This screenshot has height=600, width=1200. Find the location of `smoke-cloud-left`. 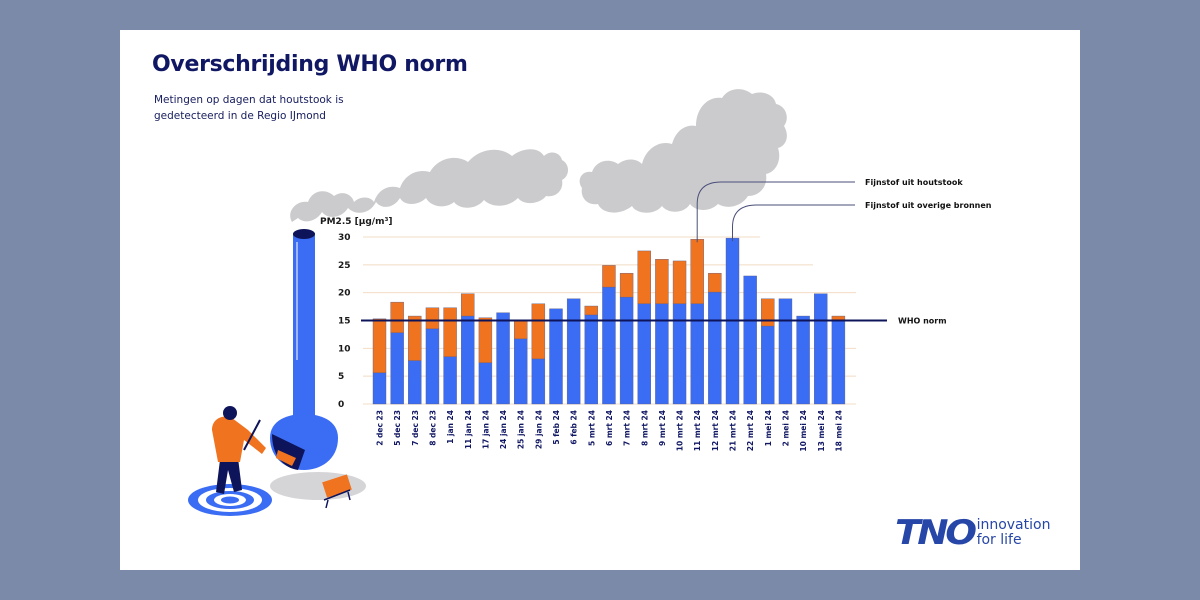

smoke-cloud-left is located at coordinates (429, 185).